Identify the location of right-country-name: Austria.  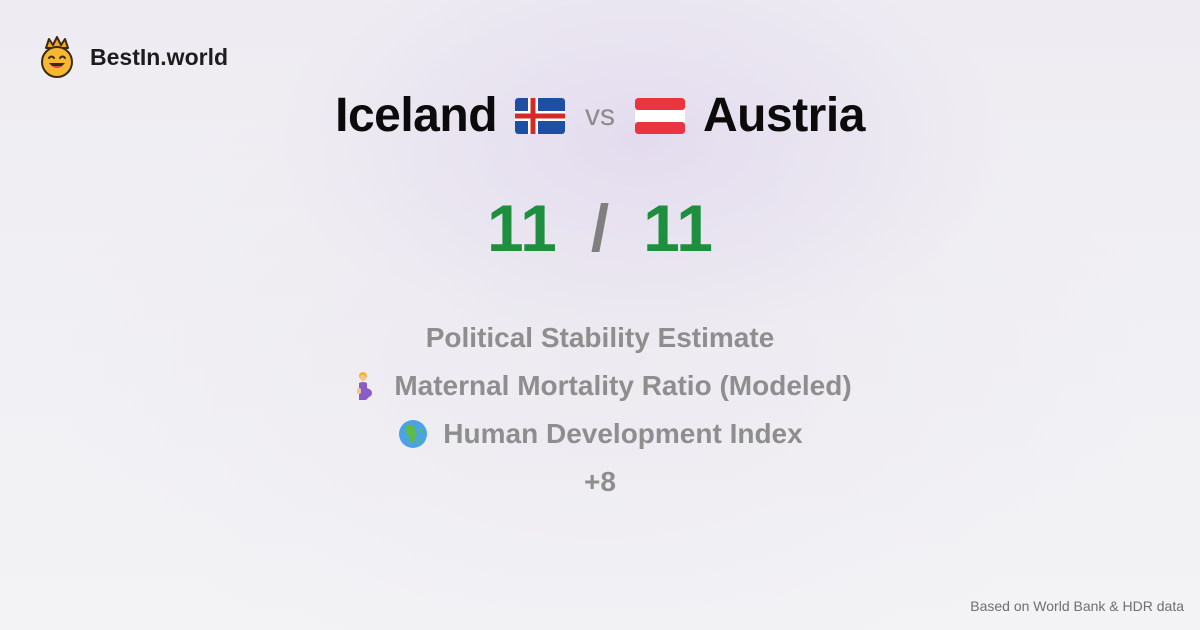
(784, 115).